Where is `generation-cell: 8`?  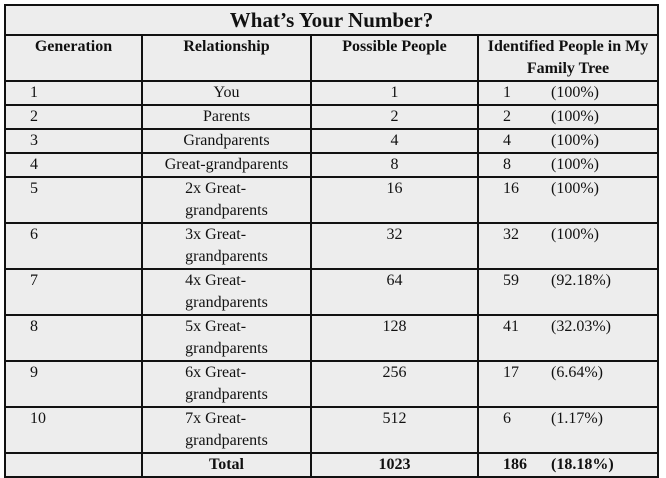 generation-cell: 8 is located at coordinates (73, 338).